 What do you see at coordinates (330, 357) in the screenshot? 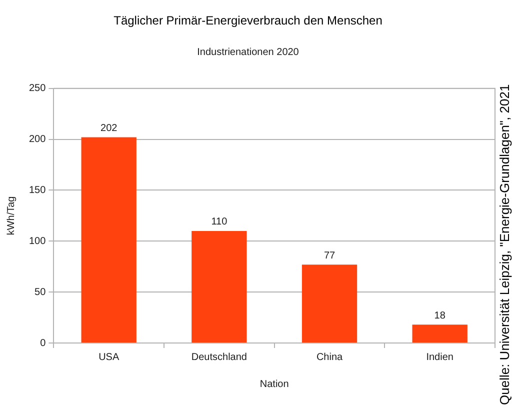
I see `x-tick-label: China` at bounding box center [330, 357].